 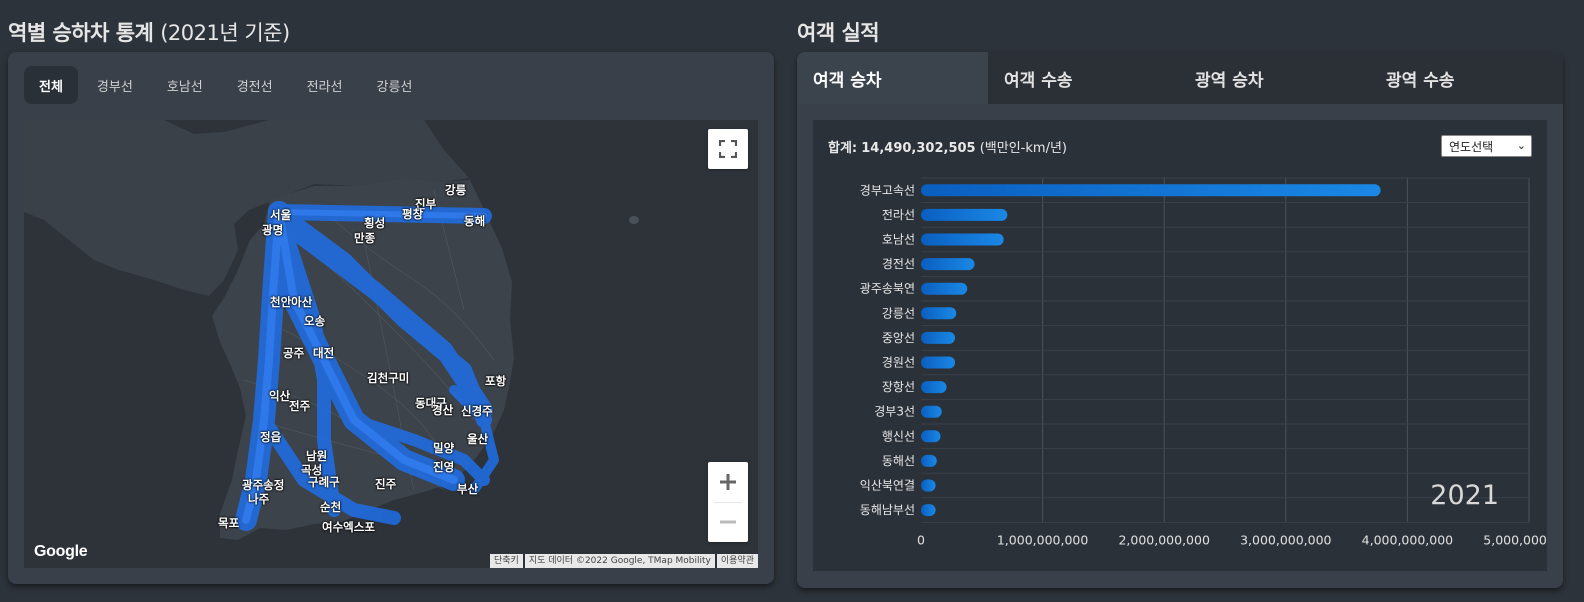 What do you see at coordinates (728, 482) in the screenshot?
I see `zoom-in-button` at bounding box center [728, 482].